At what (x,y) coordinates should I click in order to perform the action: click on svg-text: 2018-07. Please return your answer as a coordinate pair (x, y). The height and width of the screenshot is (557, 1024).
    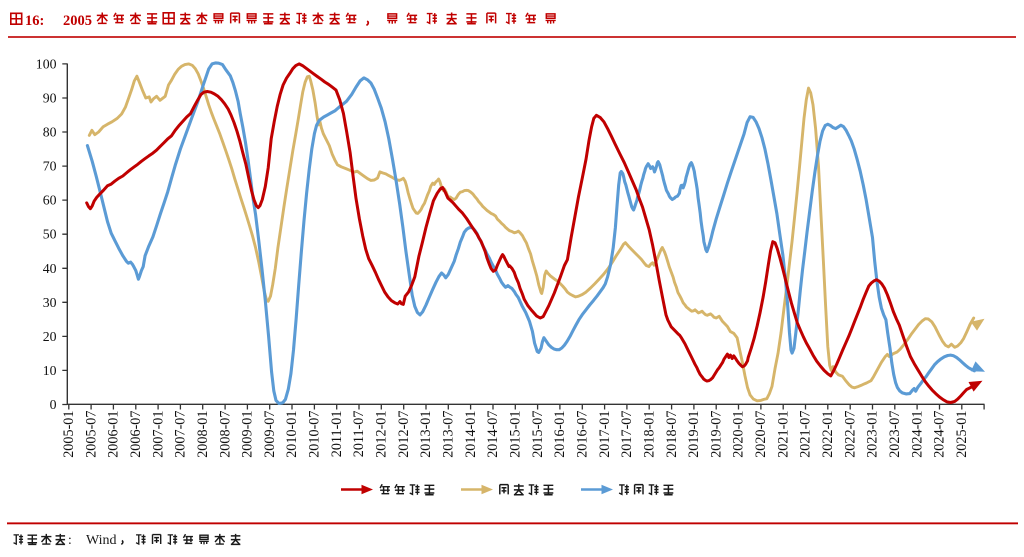
    Looking at the image, I should click on (672, 434).